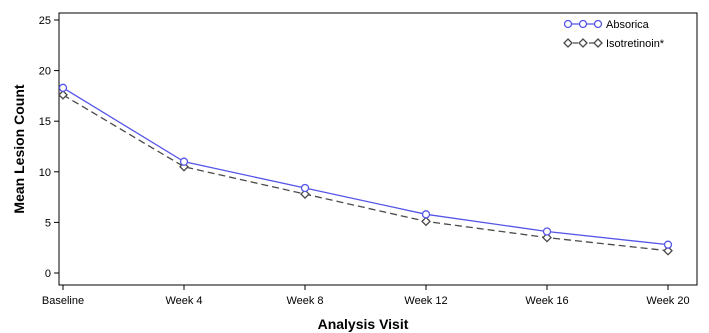 This screenshot has height=333, width=709. I want to click on legend-entry-0: Absorica, so click(606, 25).